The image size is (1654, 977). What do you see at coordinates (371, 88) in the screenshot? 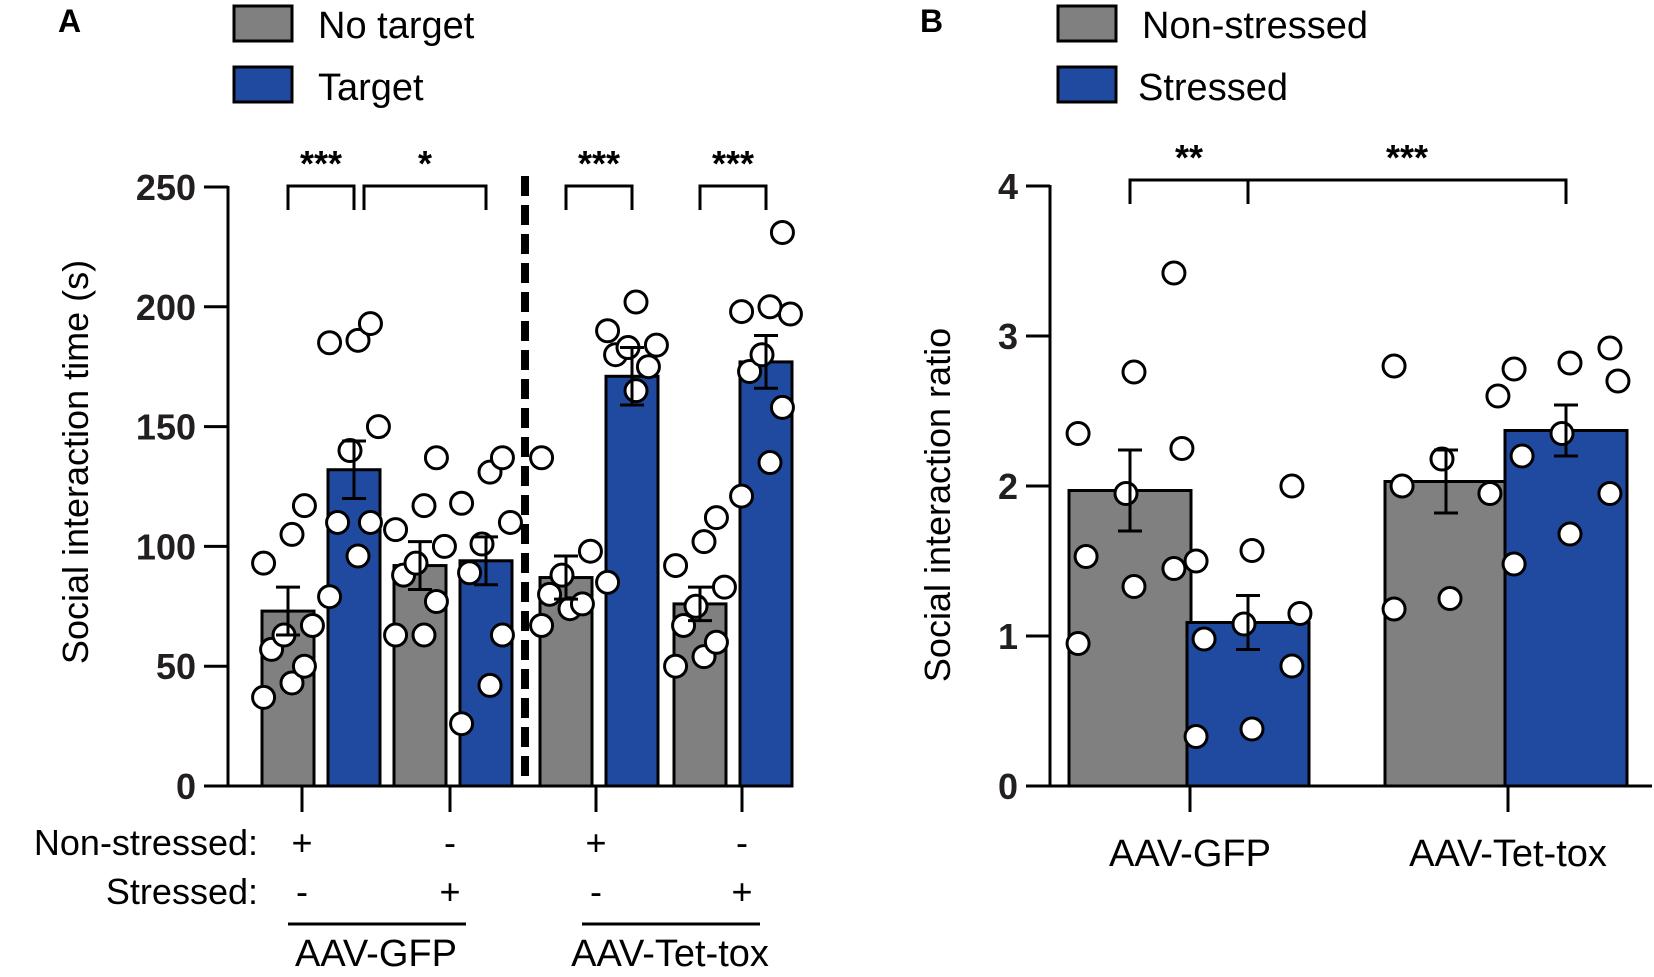
I see `legend-a-target-label: Target` at bounding box center [371, 88].